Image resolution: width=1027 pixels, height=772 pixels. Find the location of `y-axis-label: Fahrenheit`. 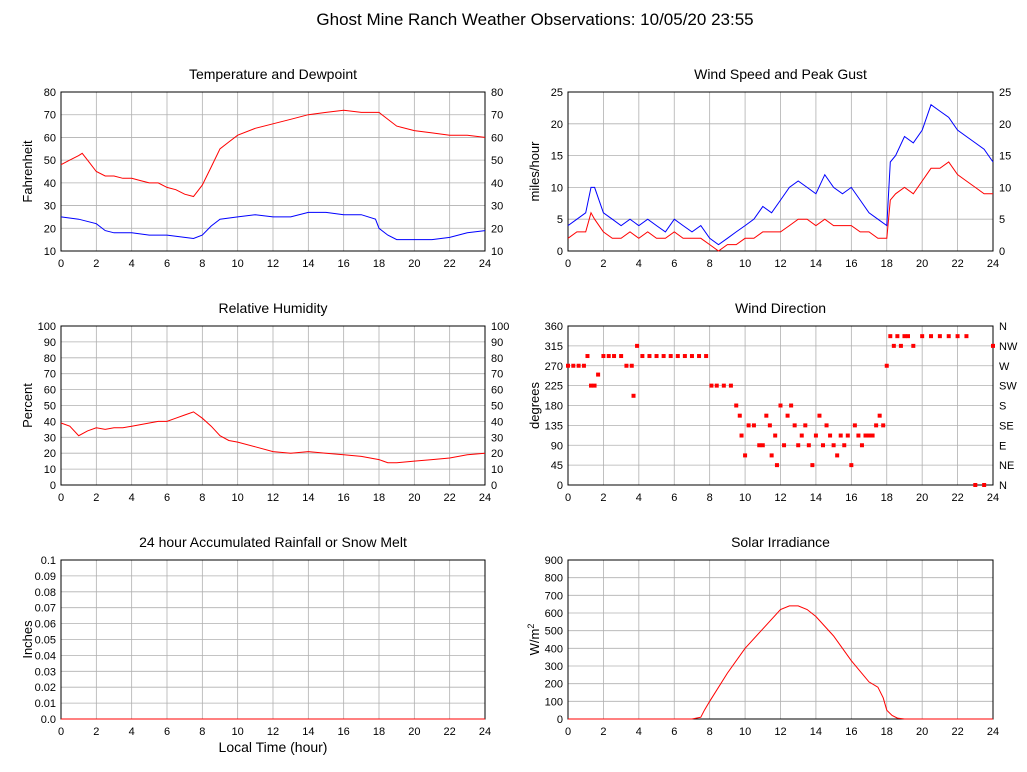

y-axis-label: Fahrenheit is located at coordinates (27, 171).